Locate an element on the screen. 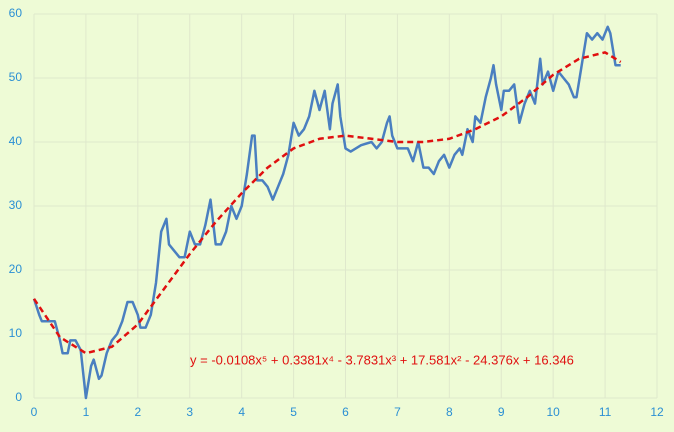  x-tick-label: 2 is located at coordinates (137, 412).